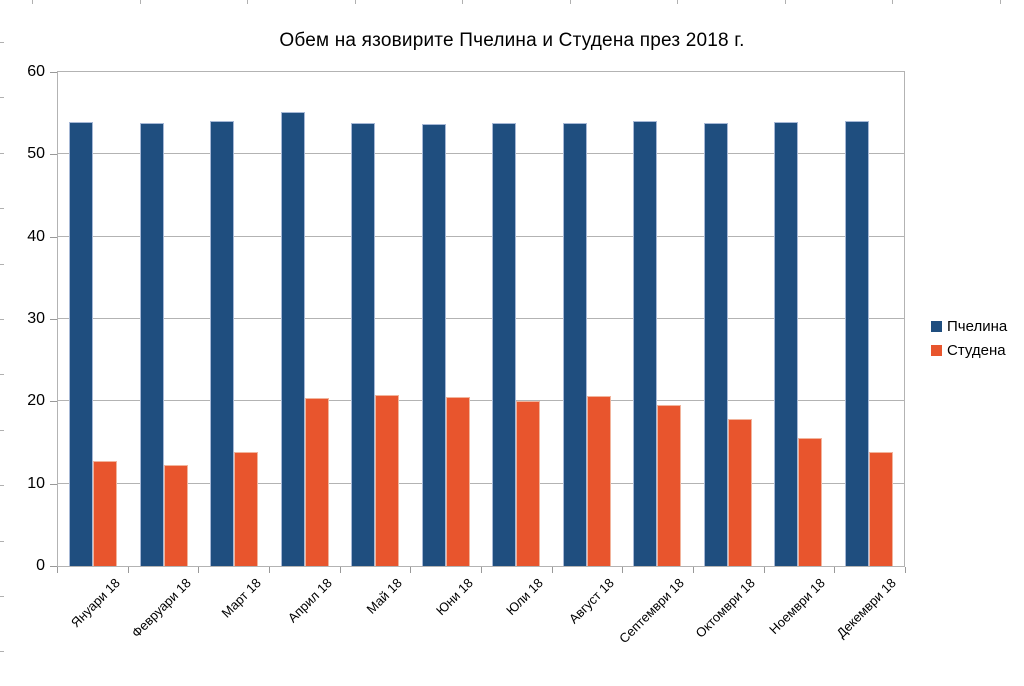 The height and width of the screenshot is (686, 1024). I want to click on bar-Пчелина-7, so click(504, 344).